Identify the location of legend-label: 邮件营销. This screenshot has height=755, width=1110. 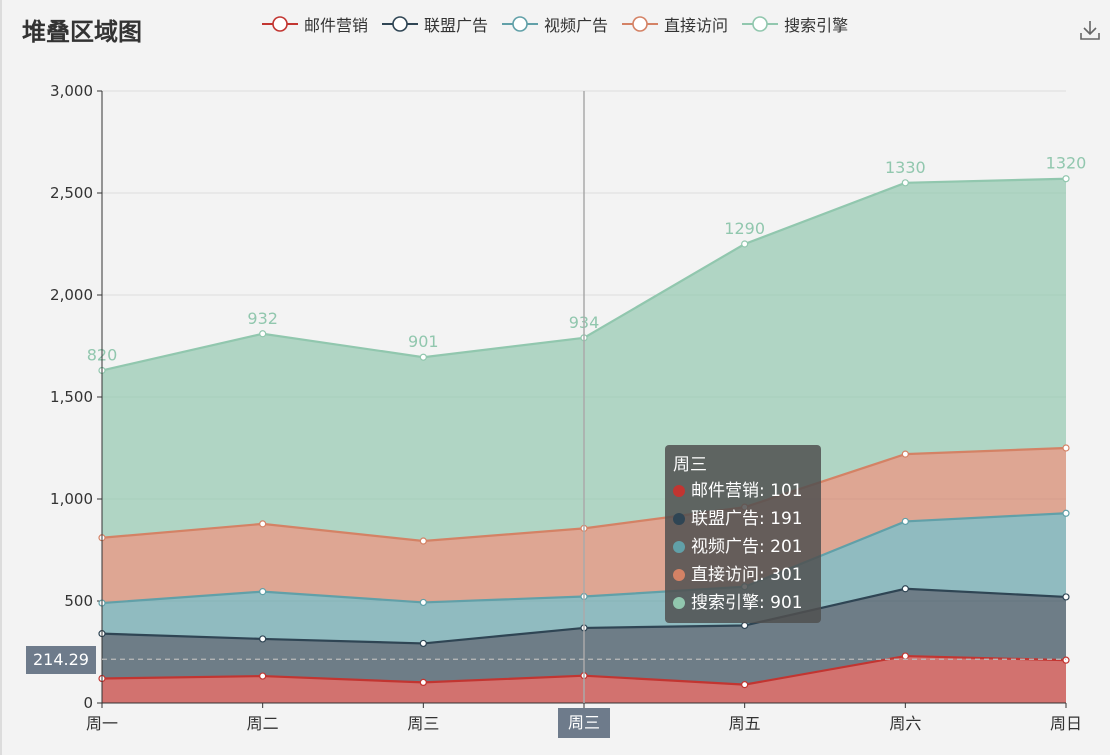
(336, 25).